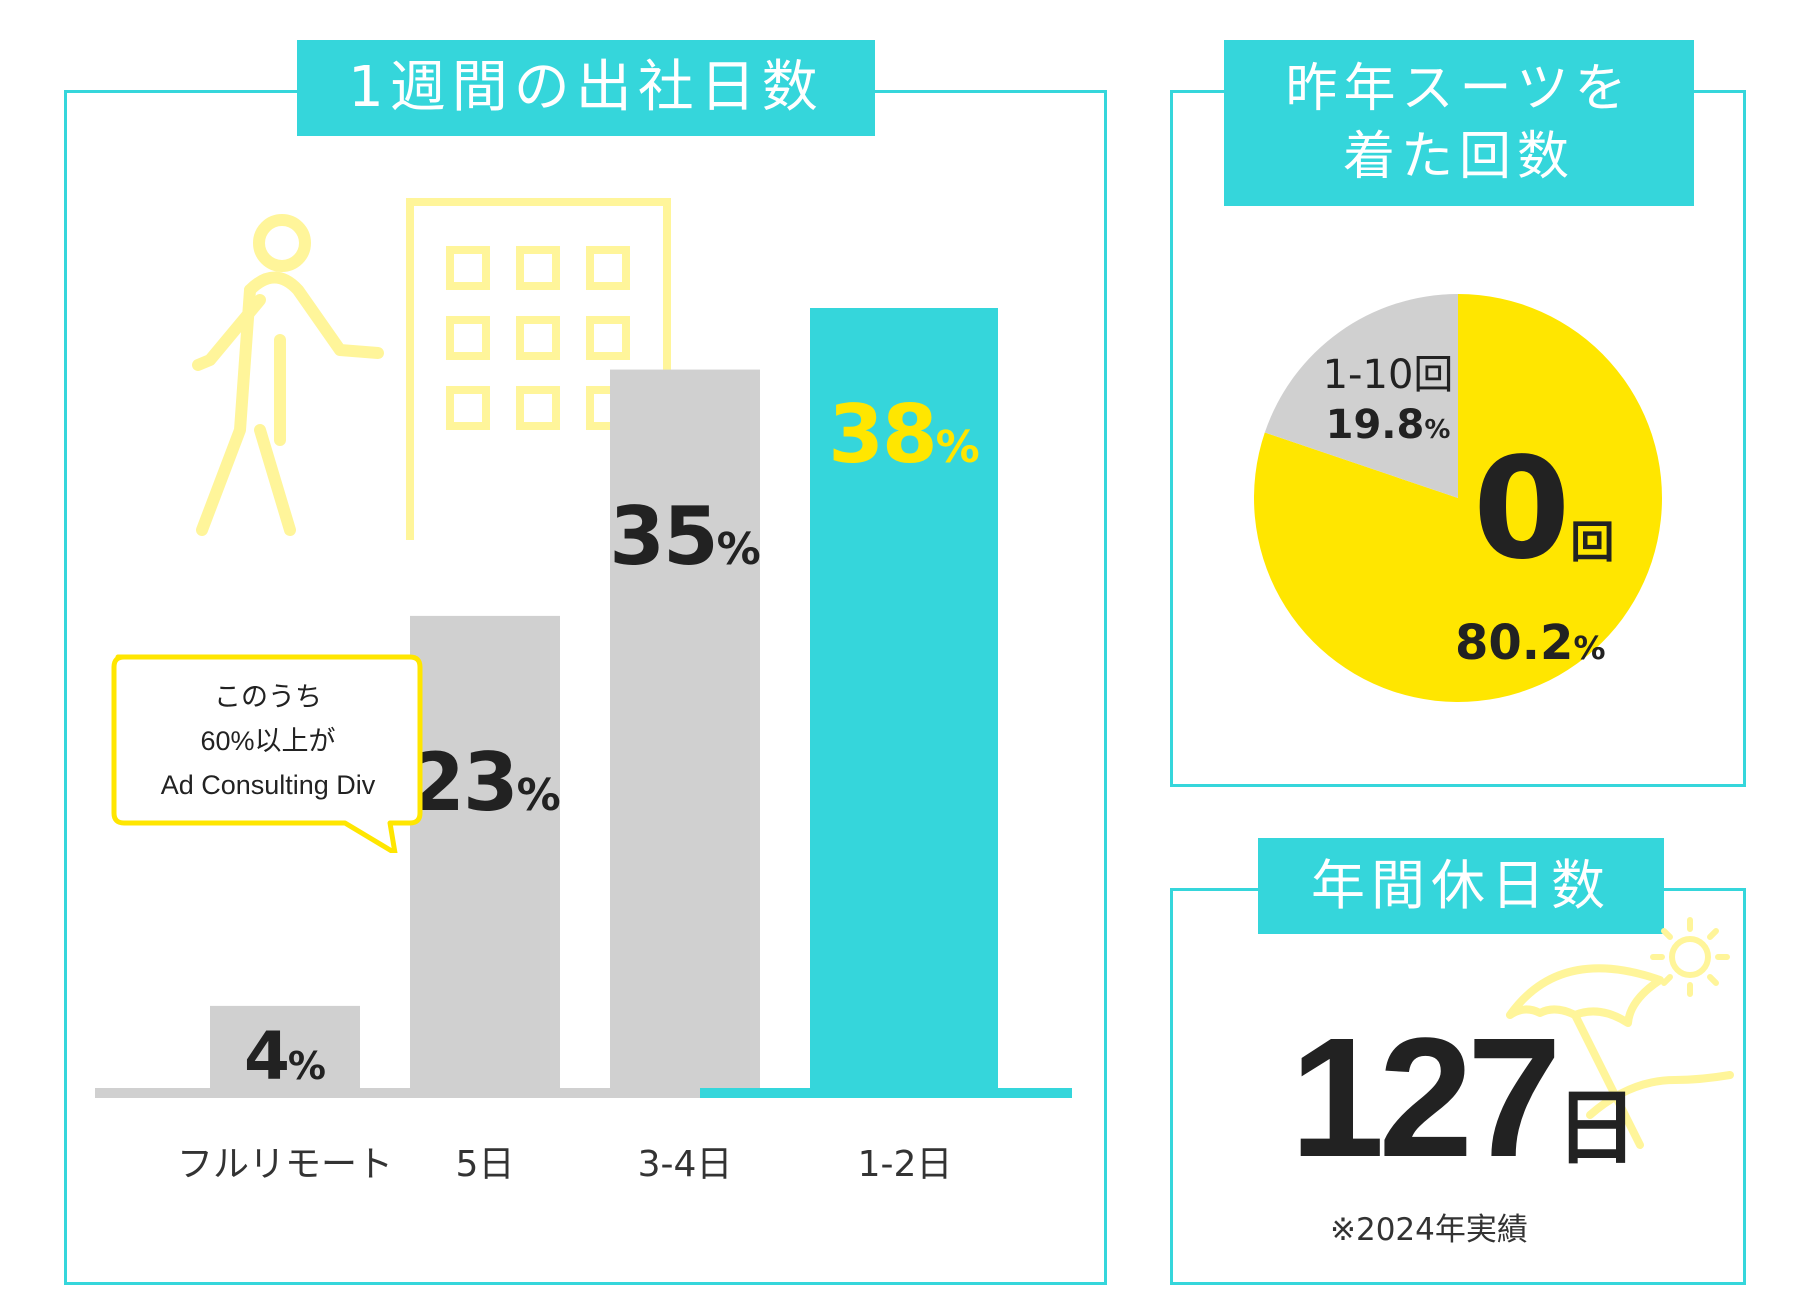 The image size is (1800, 1295). What do you see at coordinates (266, 1056) in the screenshot?
I see `bar-value-number: 4` at bounding box center [266, 1056].